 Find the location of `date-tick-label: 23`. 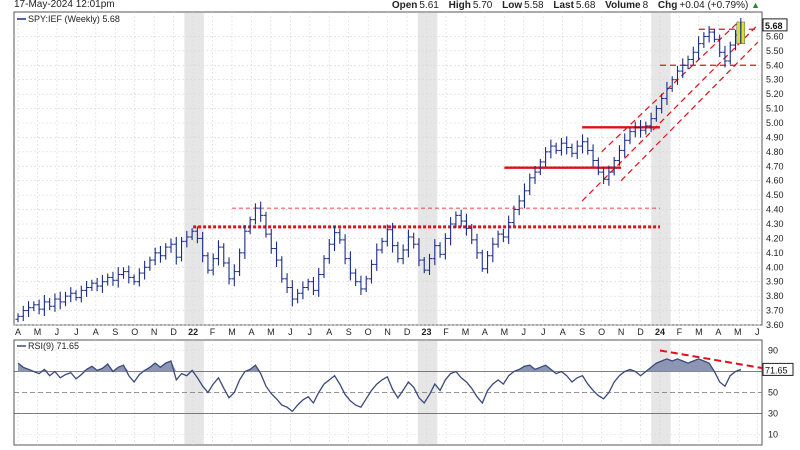

date-tick-label: 23 is located at coordinates (427, 332).